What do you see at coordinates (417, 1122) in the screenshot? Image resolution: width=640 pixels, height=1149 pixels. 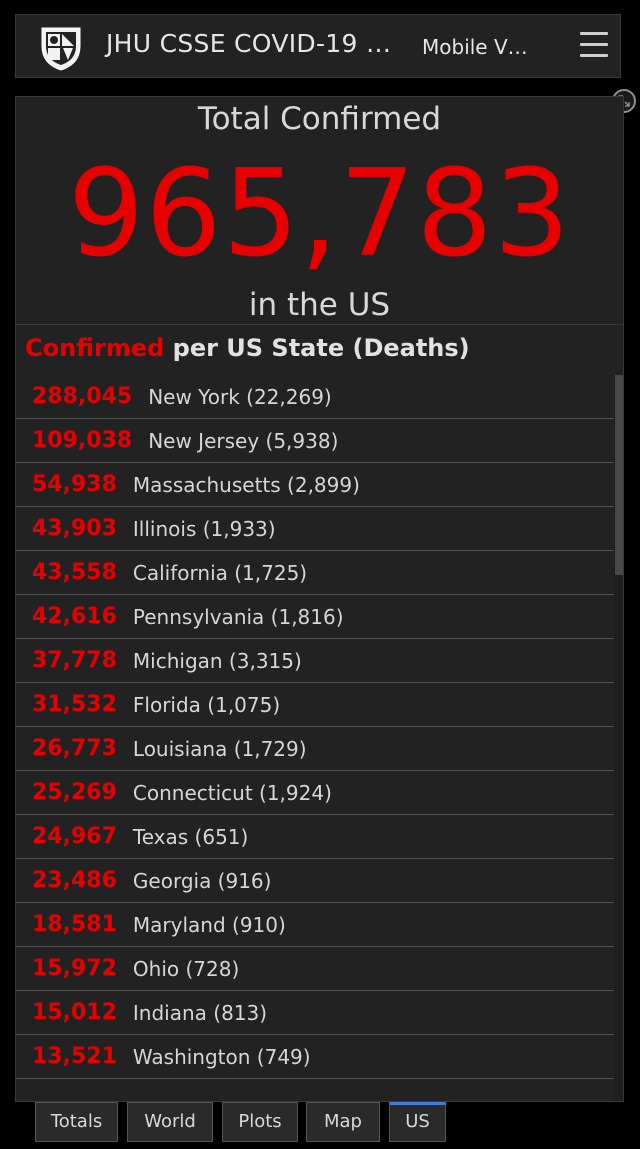 I see `tab-us: US` at bounding box center [417, 1122].